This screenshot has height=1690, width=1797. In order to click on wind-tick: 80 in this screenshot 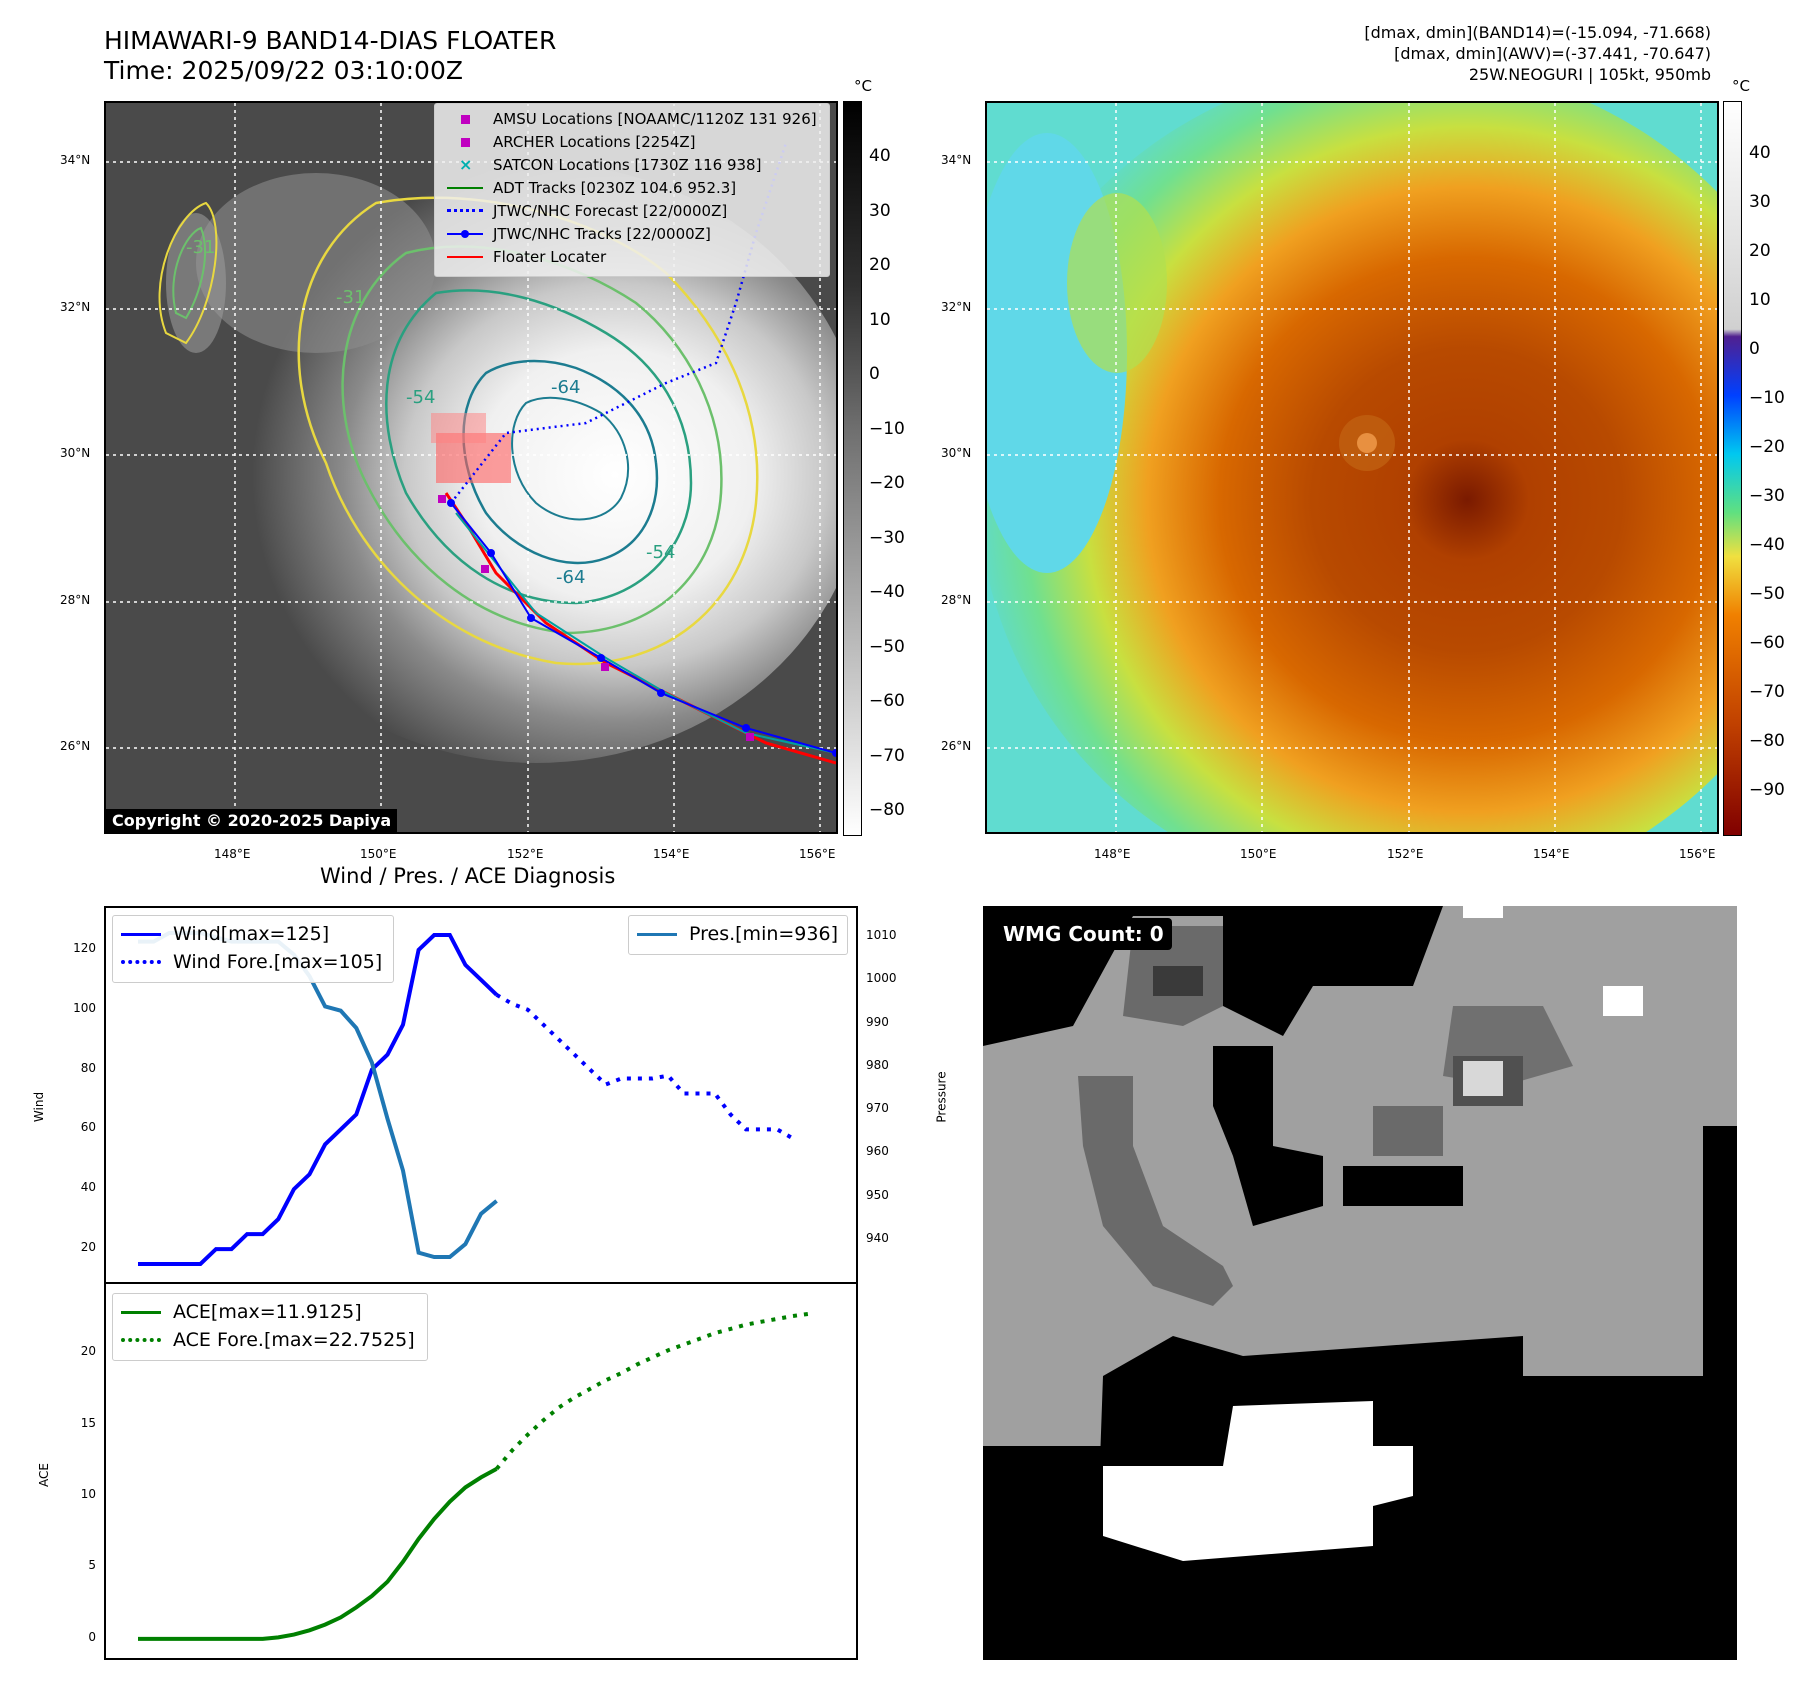, I will do `click(88, 1067)`.